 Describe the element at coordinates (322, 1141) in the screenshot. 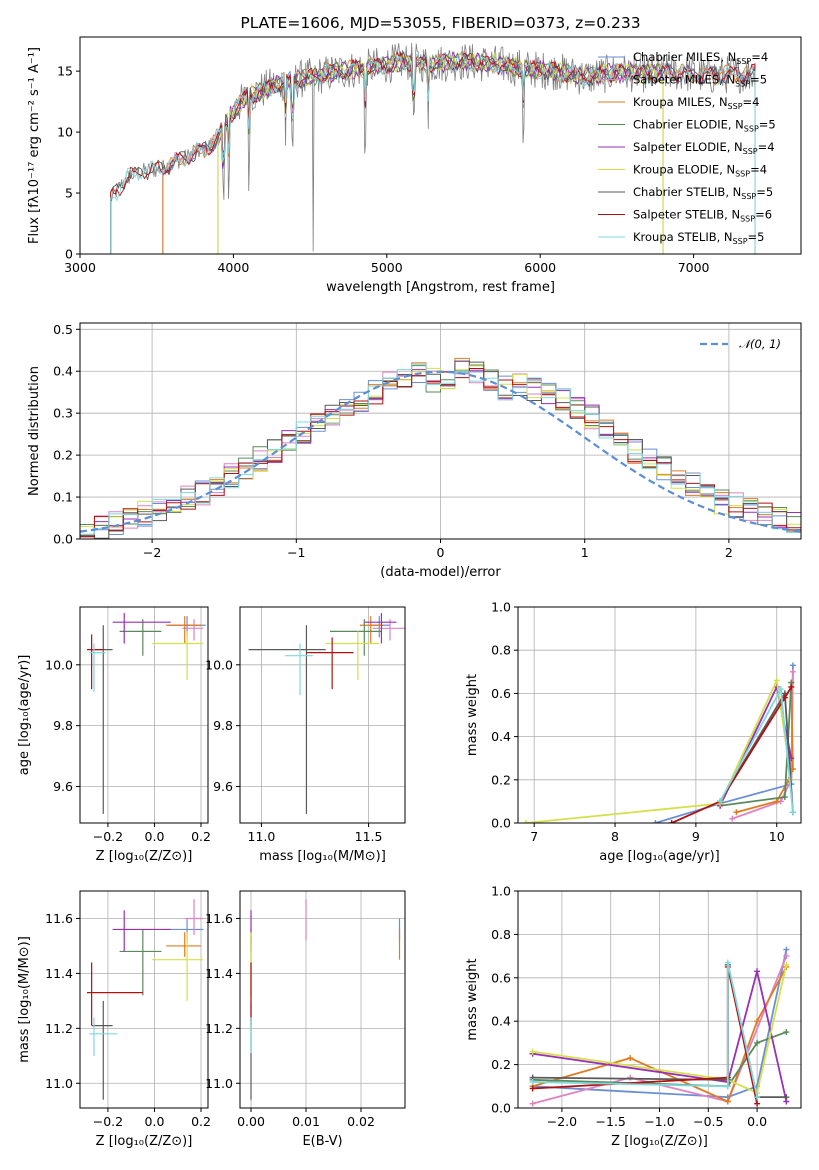

I see `x-axis-label: E(B-V)` at that location.